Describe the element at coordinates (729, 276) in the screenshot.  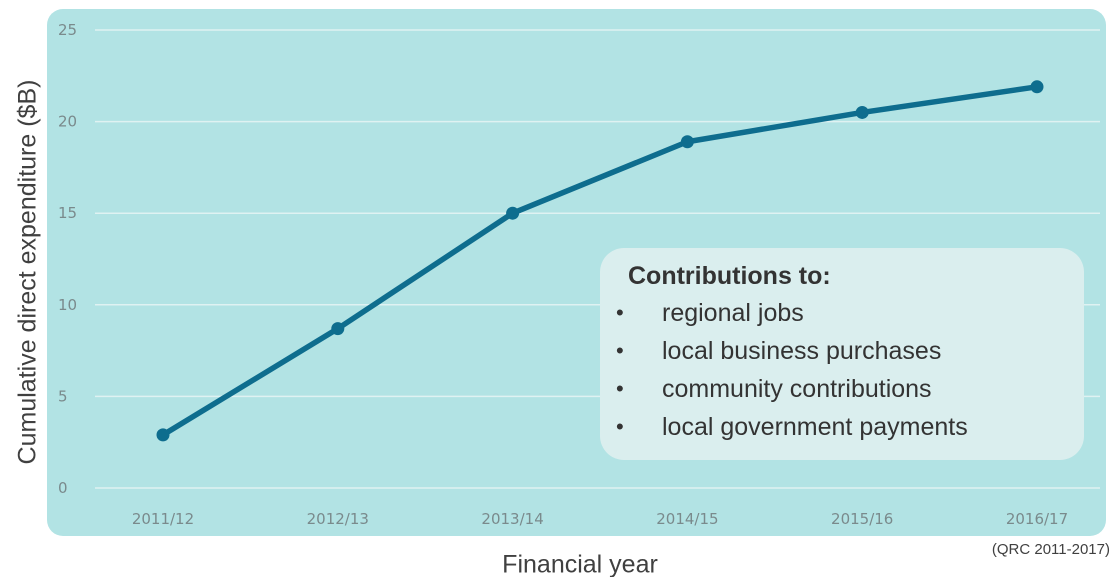
I see `callout-title: Contributions to:` at that location.